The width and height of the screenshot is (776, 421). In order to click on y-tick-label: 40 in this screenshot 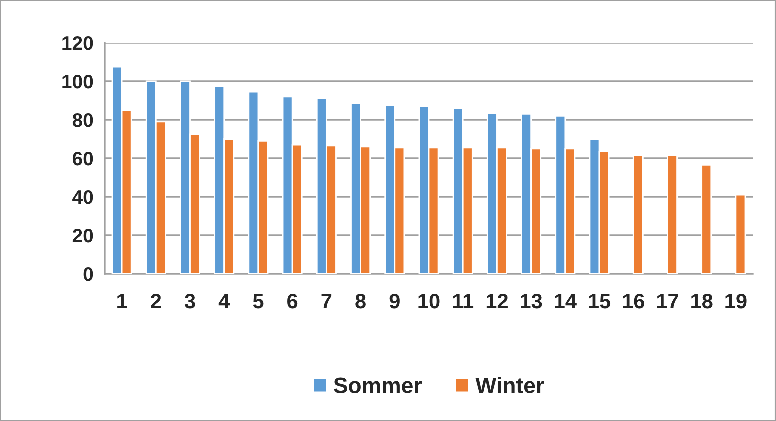, I will do `click(83, 197)`.